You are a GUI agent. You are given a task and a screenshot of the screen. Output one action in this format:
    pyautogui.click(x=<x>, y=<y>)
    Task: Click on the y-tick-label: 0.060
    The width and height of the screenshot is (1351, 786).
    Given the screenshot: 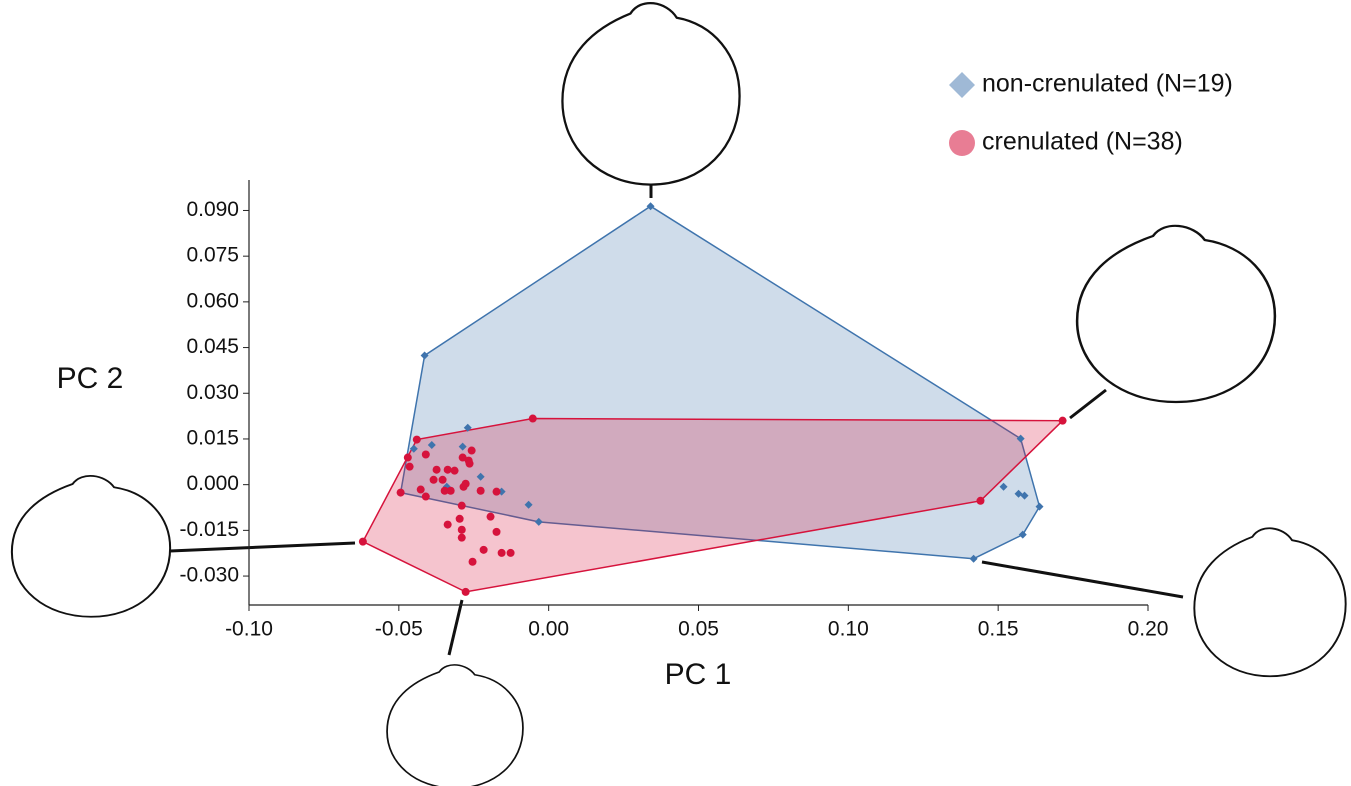 What is the action you would take?
    pyautogui.click(x=212, y=300)
    